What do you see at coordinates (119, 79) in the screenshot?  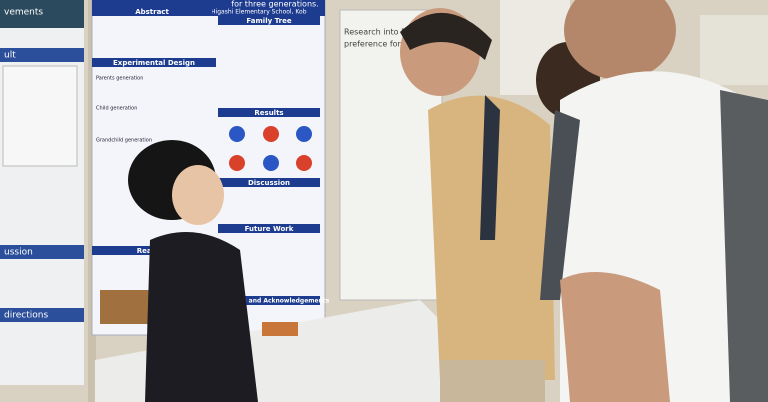 I see `generation-label: Parents generation` at bounding box center [119, 79].